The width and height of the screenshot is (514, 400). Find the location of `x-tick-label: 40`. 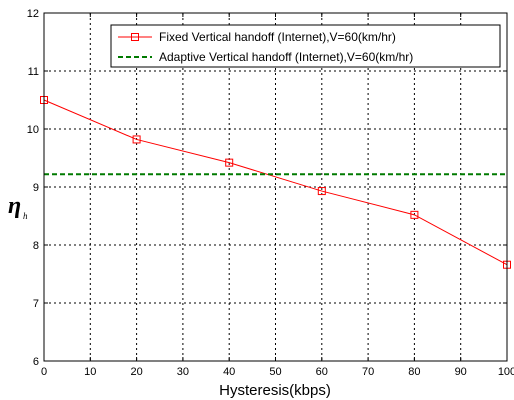

x-tick-label: 40 is located at coordinates (229, 372).